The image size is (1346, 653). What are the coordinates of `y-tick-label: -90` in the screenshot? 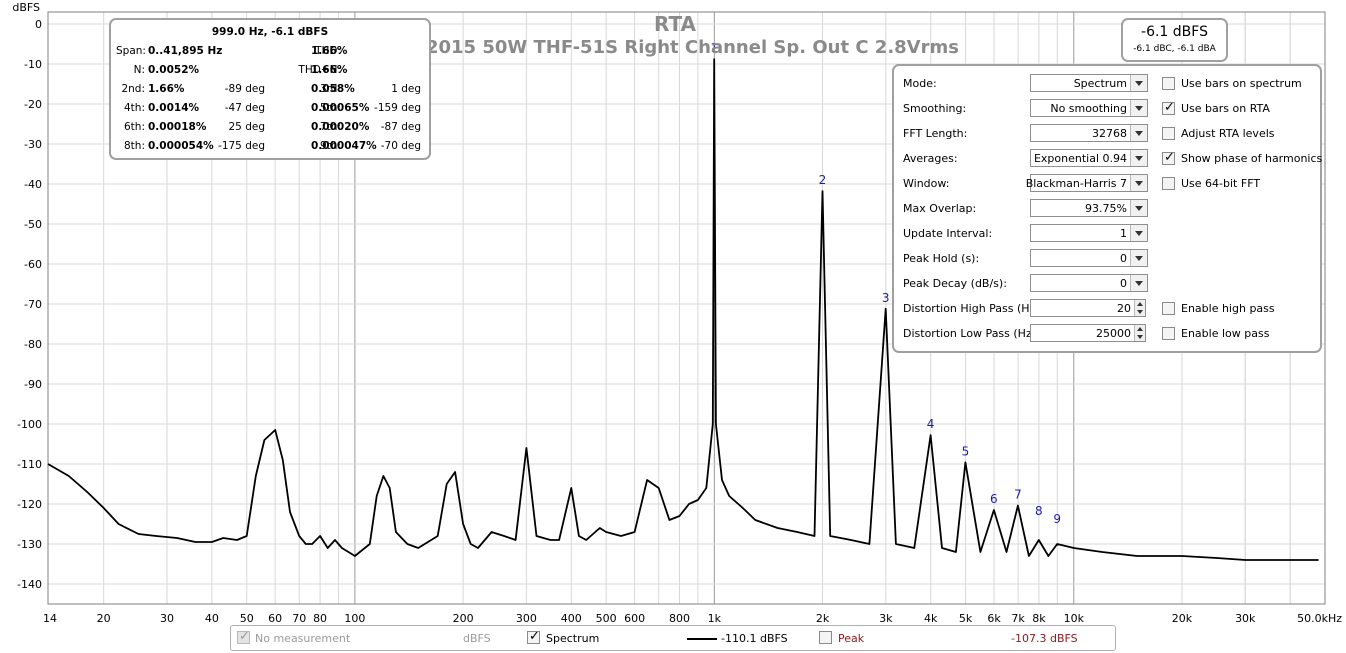 It's located at (33, 384).